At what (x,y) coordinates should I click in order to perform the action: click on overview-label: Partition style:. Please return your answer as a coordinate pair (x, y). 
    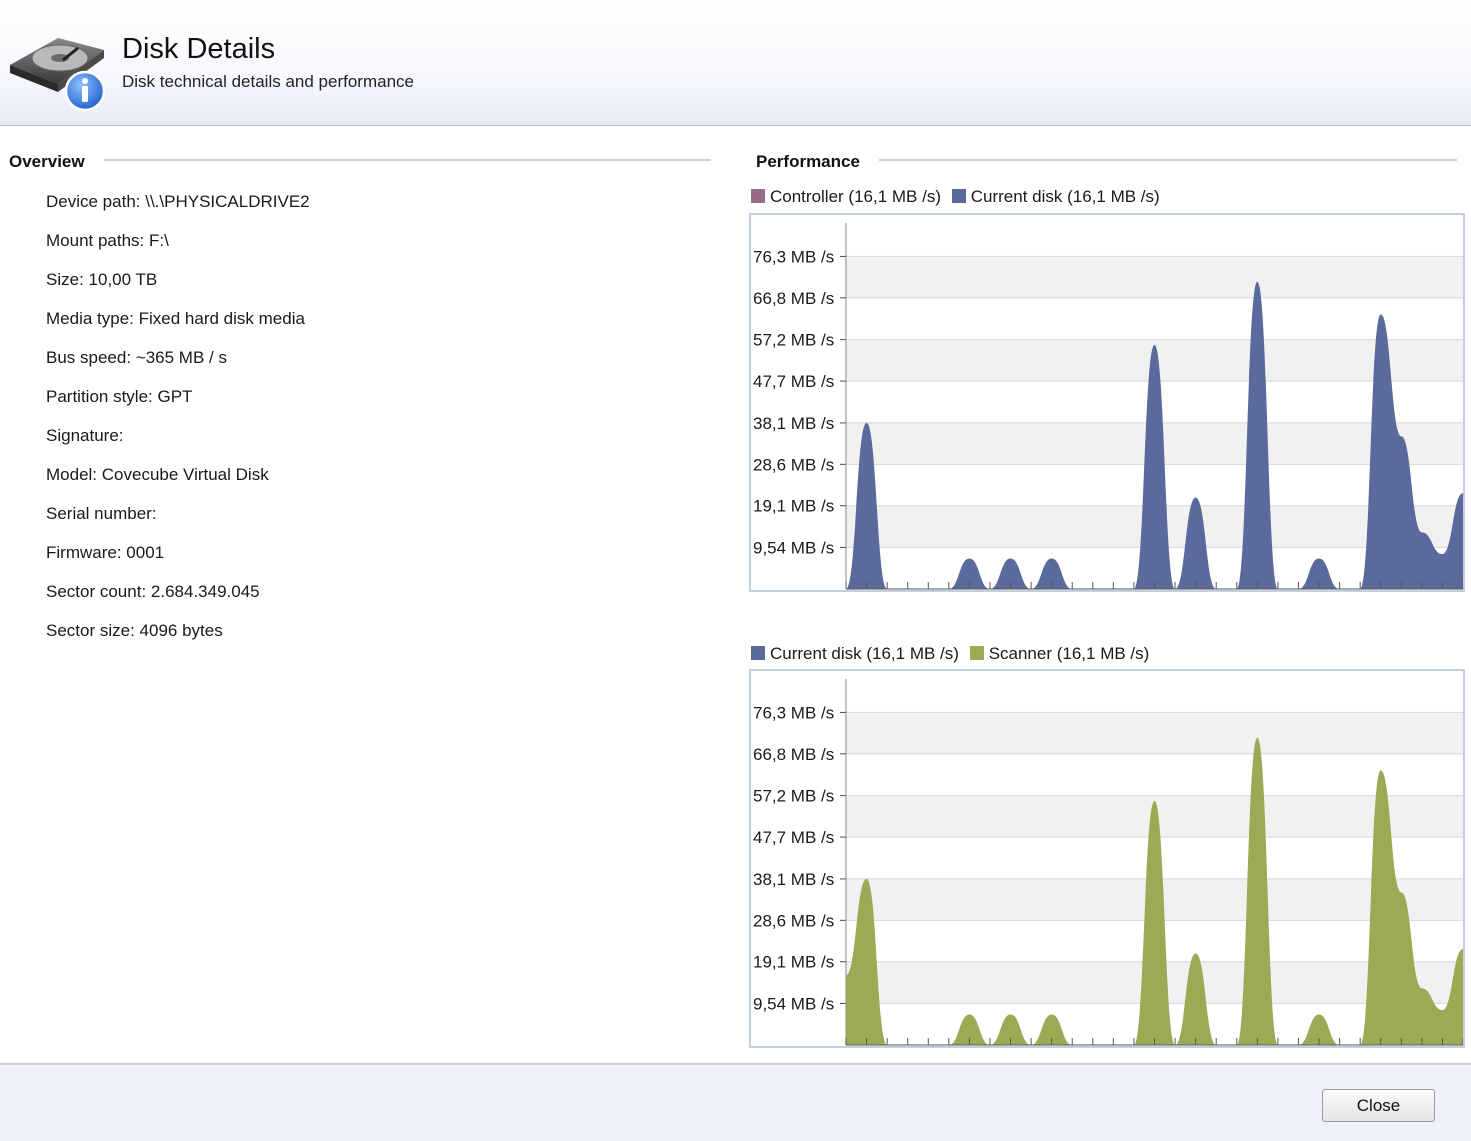
    Looking at the image, I should click on (99, 396).